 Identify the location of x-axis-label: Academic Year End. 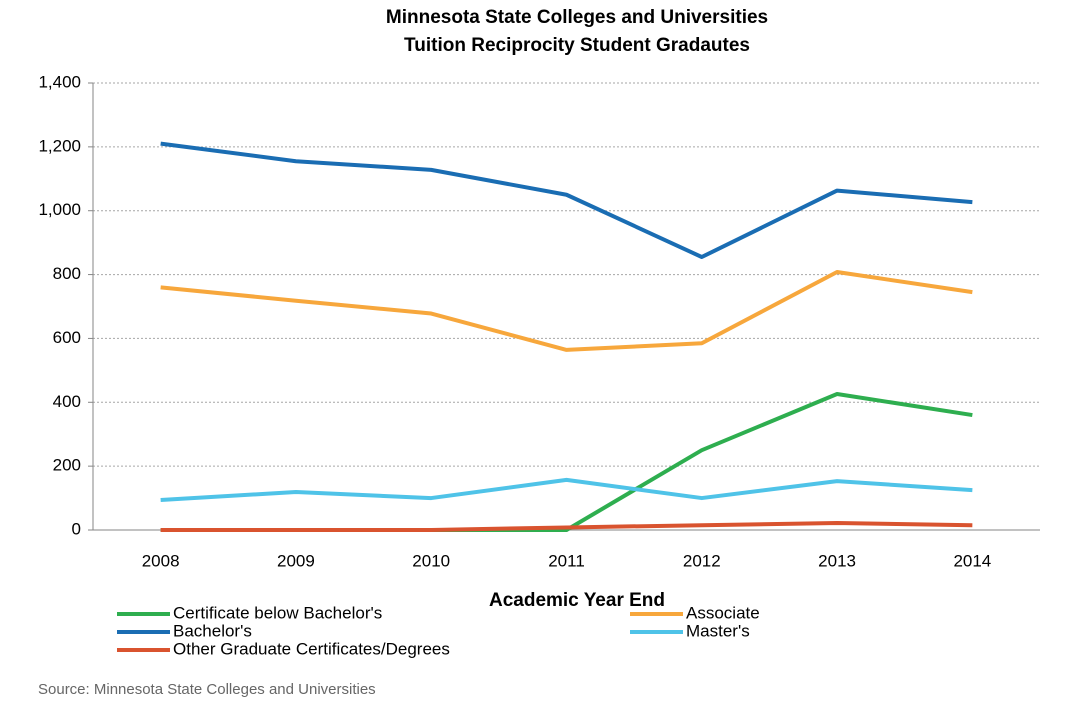
(577, 600).